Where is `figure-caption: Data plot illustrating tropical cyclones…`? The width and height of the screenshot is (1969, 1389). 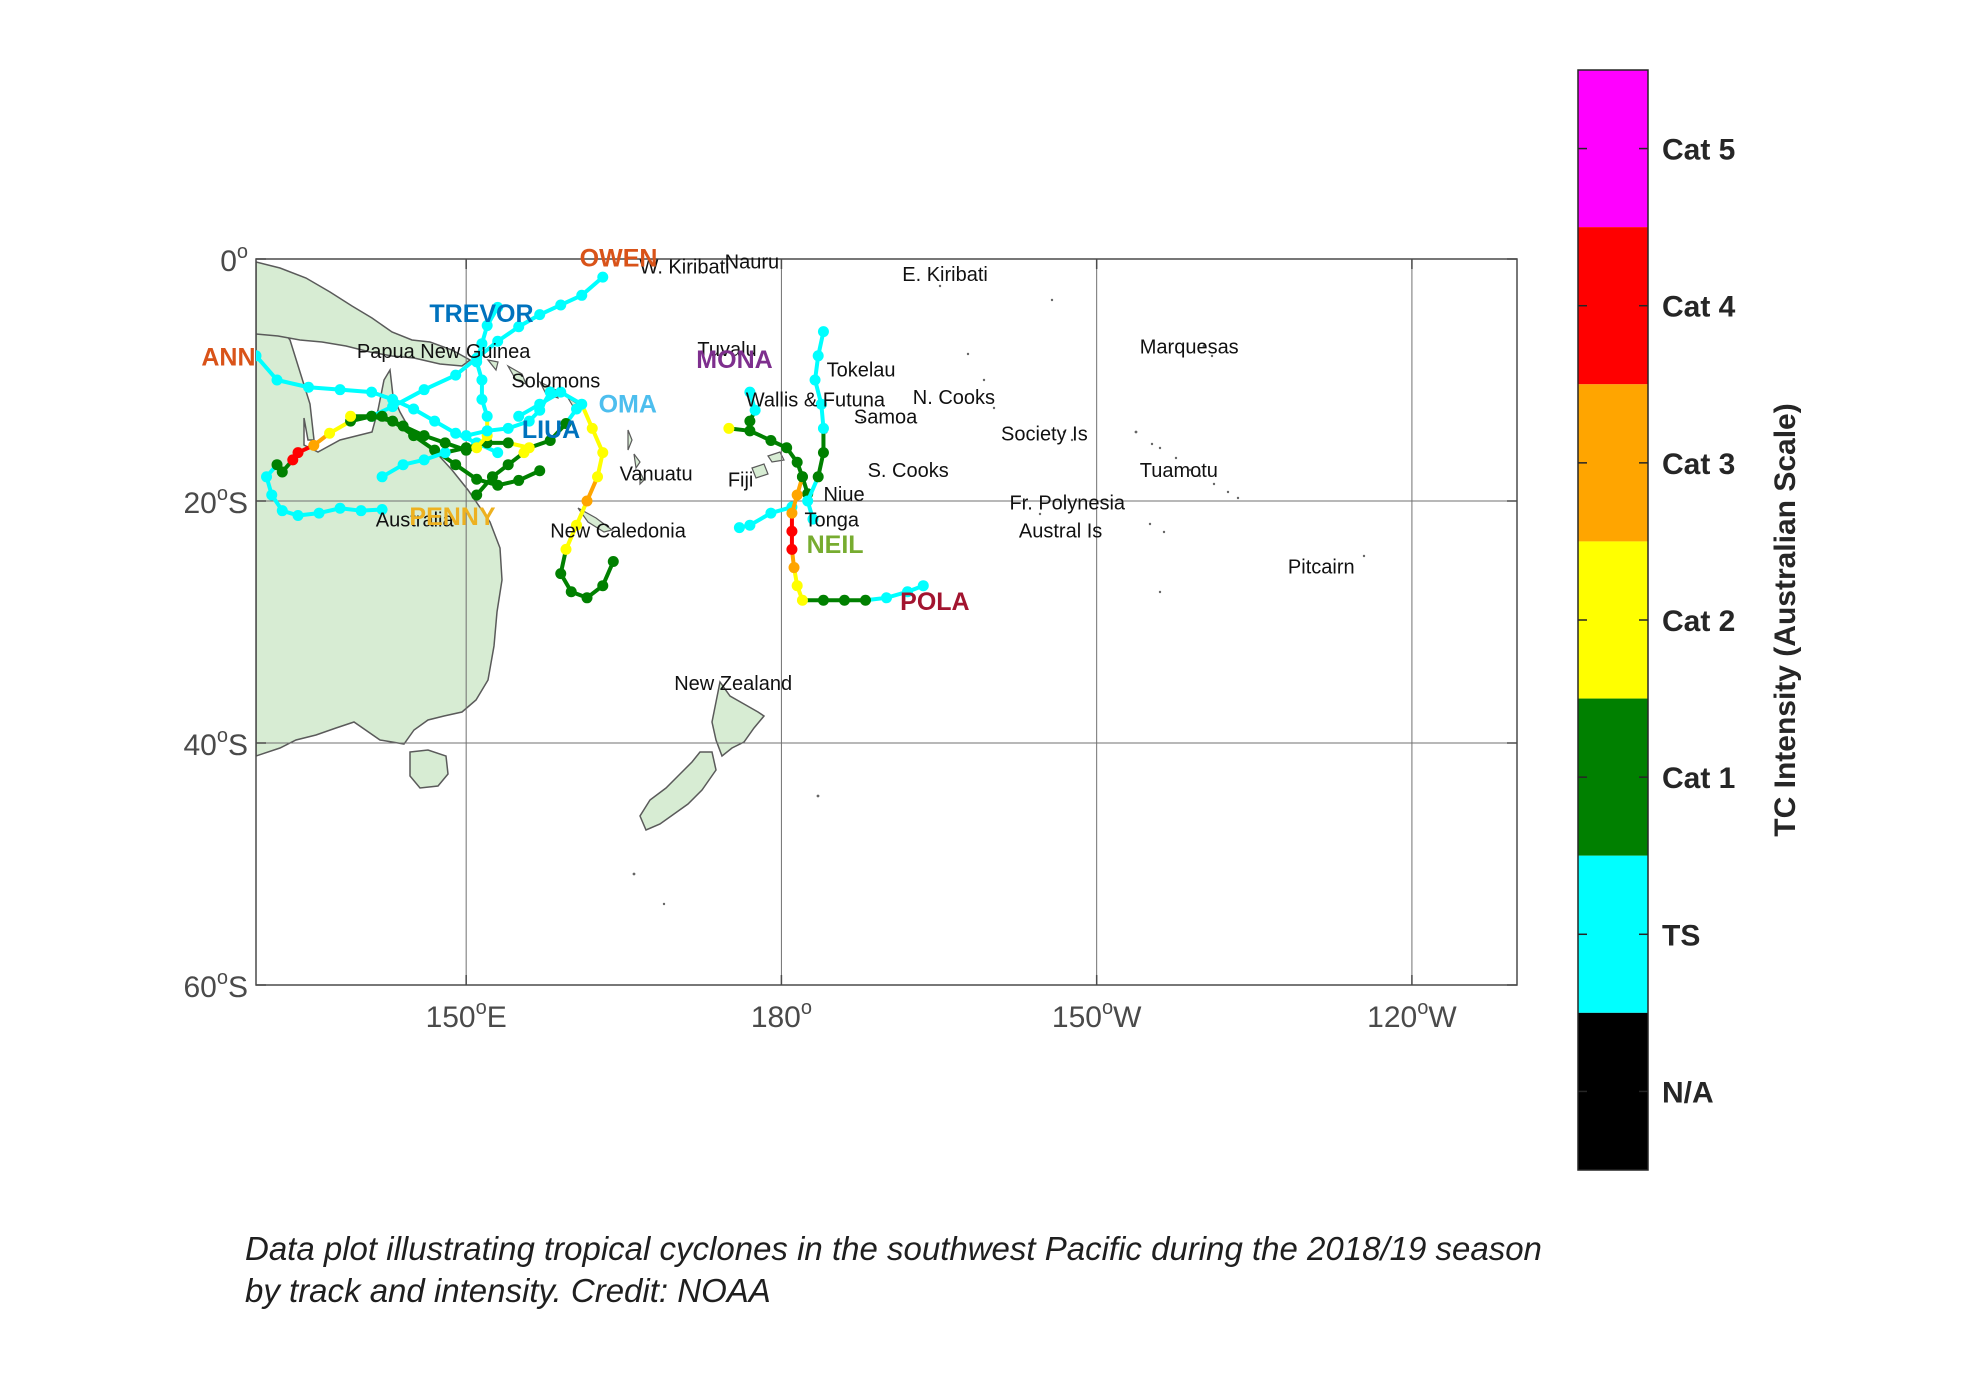
figure-caption: Data plot illustrating tropical cyclones… is located at coordinates (995, 1270).